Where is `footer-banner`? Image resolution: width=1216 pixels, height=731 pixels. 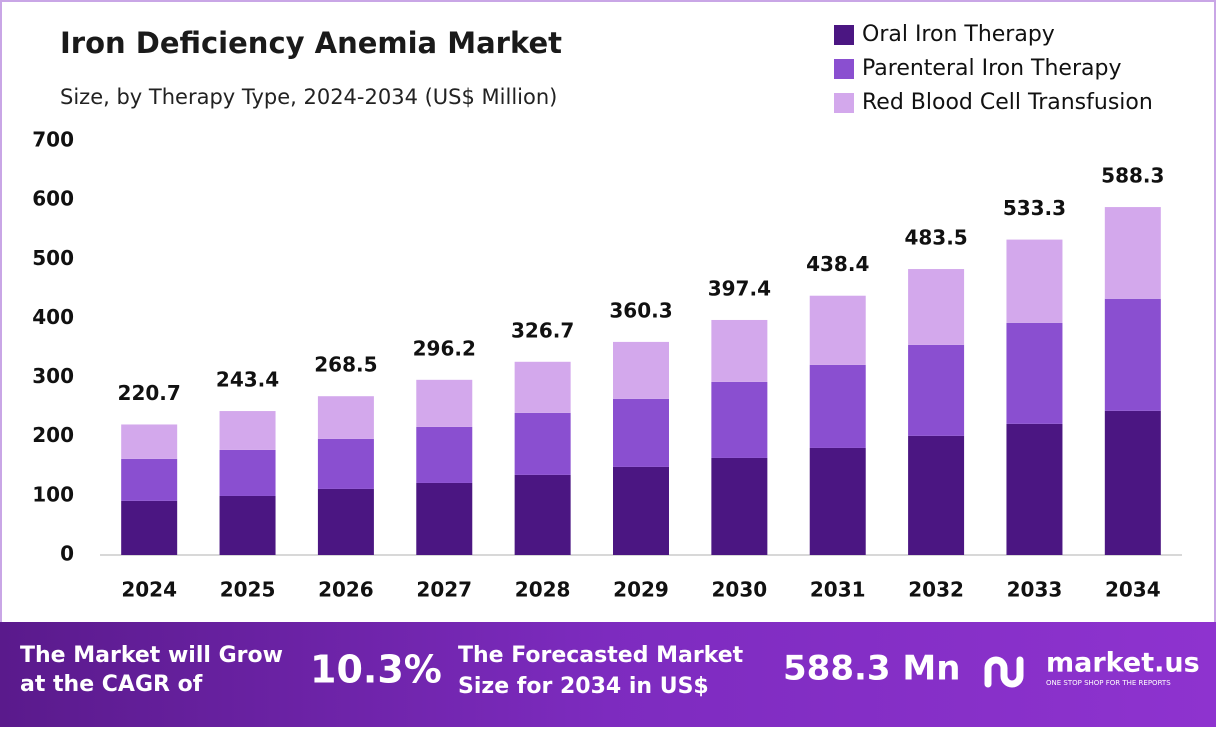 footer-banner is located at coordinates (608, 674).